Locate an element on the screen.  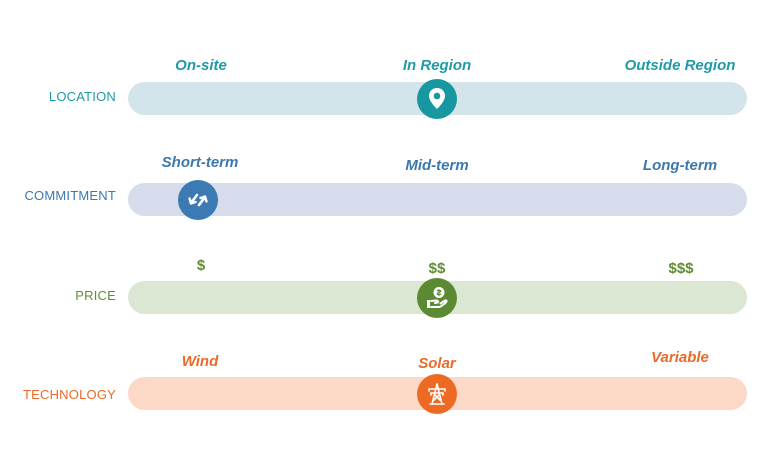
location-pin-icon is located at coordinates (437, 98).